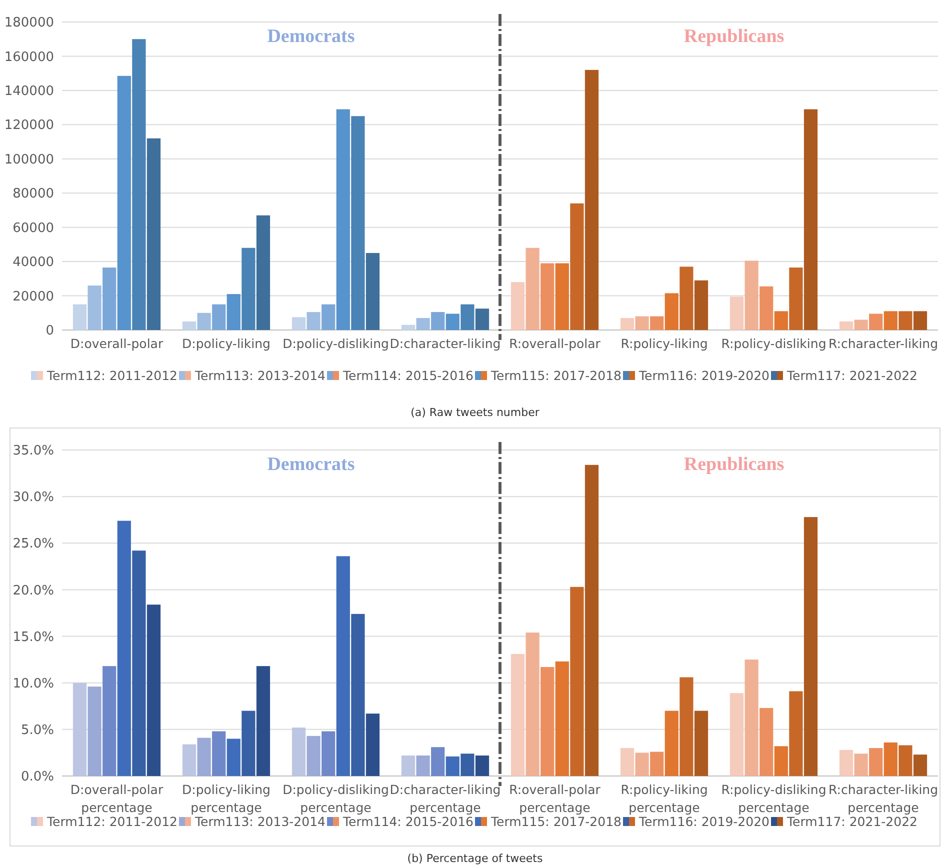  What do you see at coordinates (33, 590) in the screenshot?
I see `y-tick-label: 20.0%` at bounding box center [33, 590].